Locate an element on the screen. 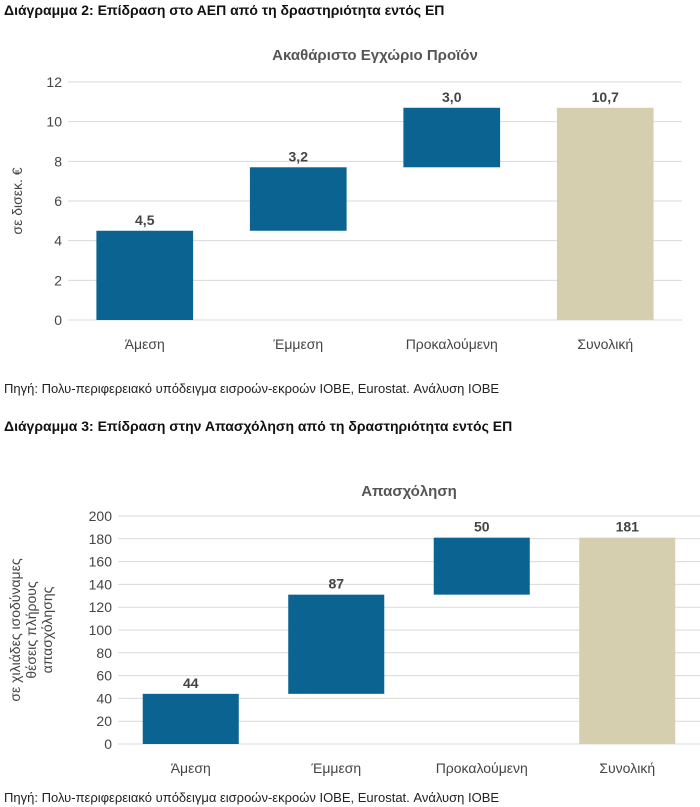 This screenshot has height=807, width=700. y-tick-label: 180 is located at coordinates (101, 539).